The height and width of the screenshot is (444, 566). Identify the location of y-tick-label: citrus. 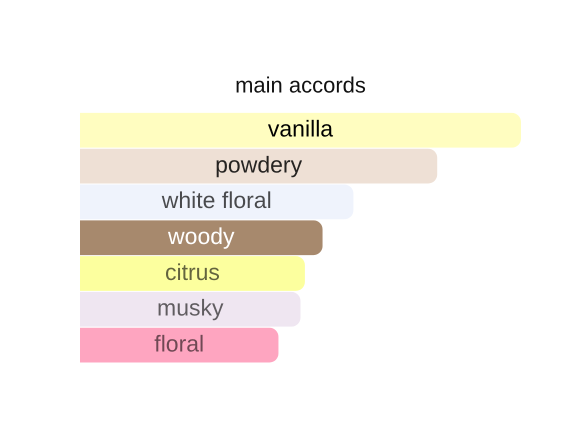
(192, 271).